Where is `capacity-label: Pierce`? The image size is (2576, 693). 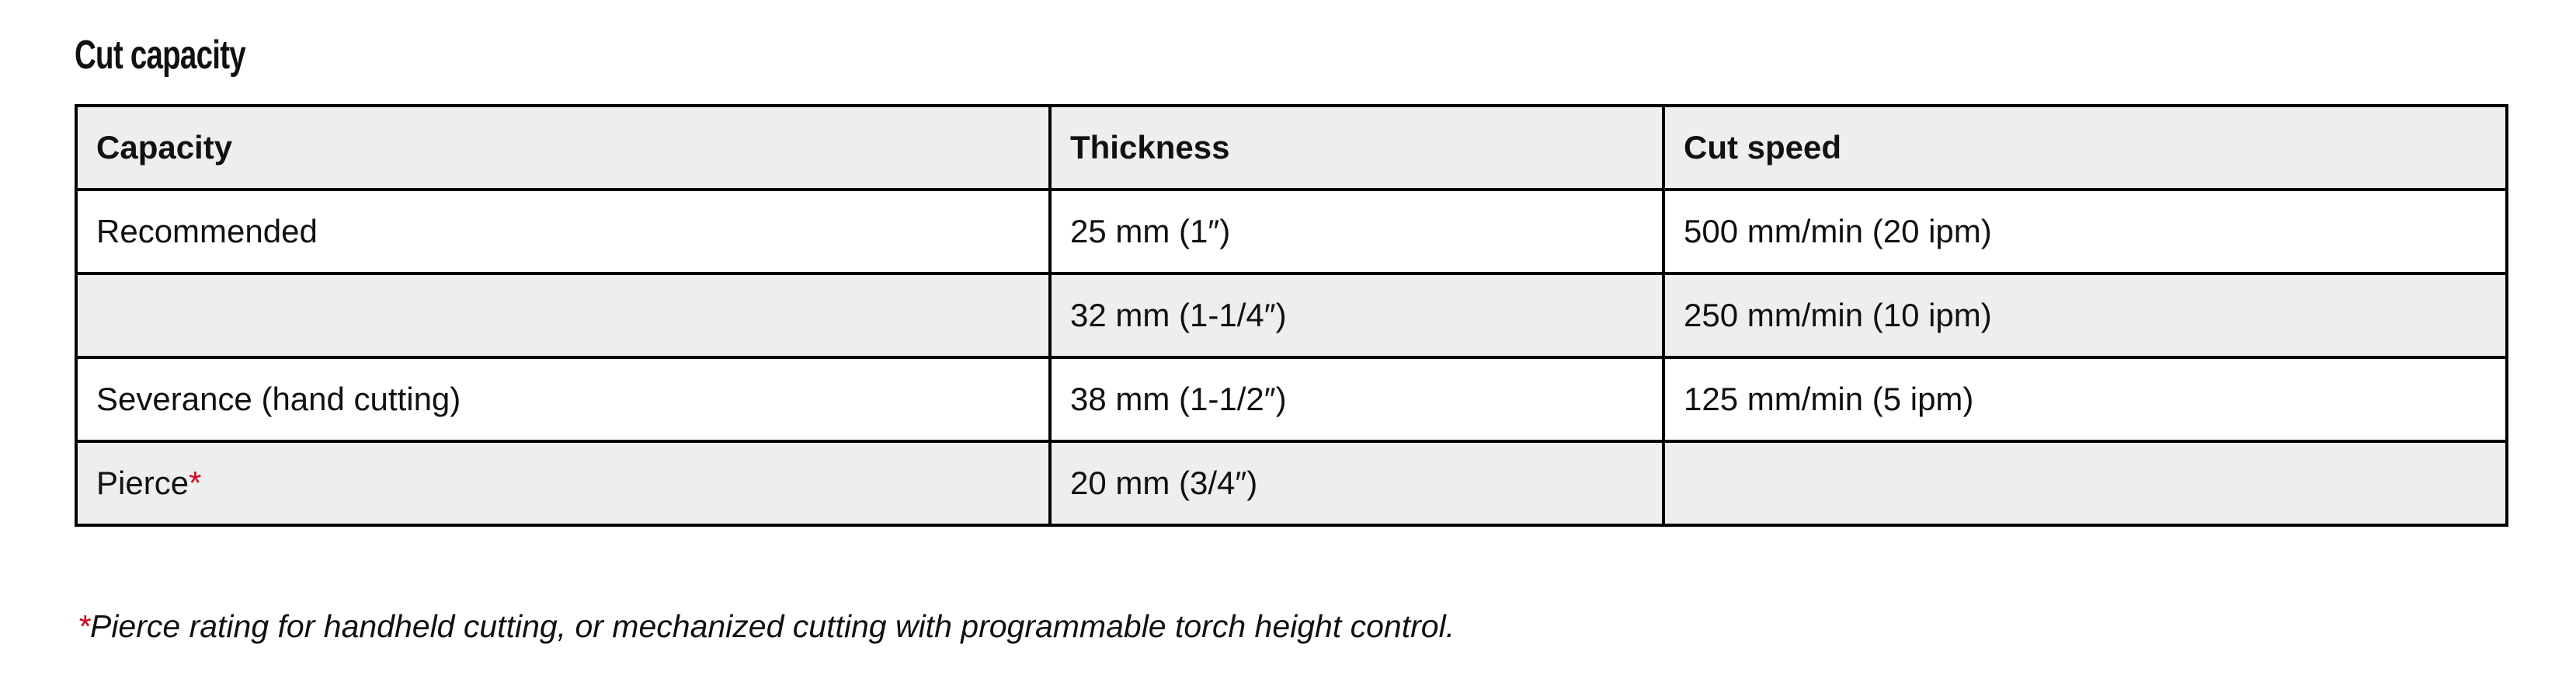
capacity-label: Pierce is located at coordinates (142, 483).